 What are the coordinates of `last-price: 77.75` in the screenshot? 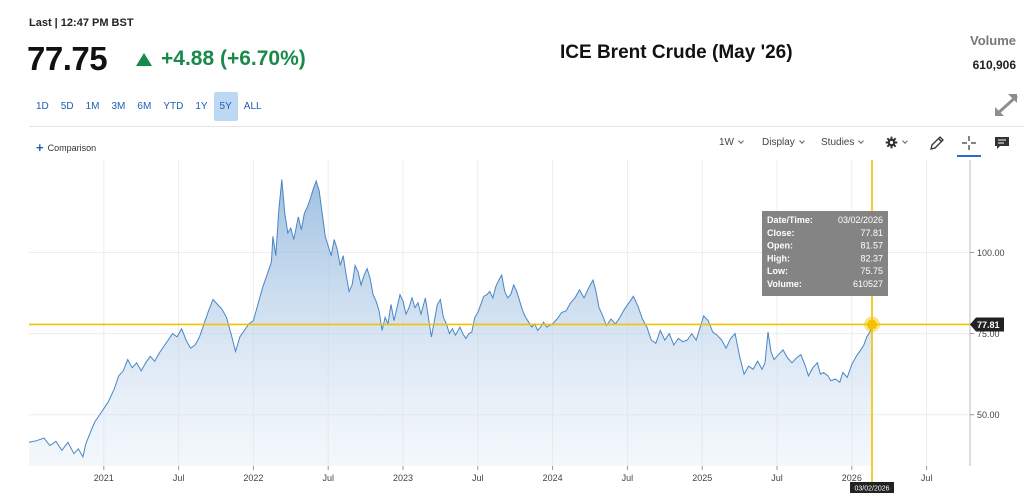 It's located at (67, 58).